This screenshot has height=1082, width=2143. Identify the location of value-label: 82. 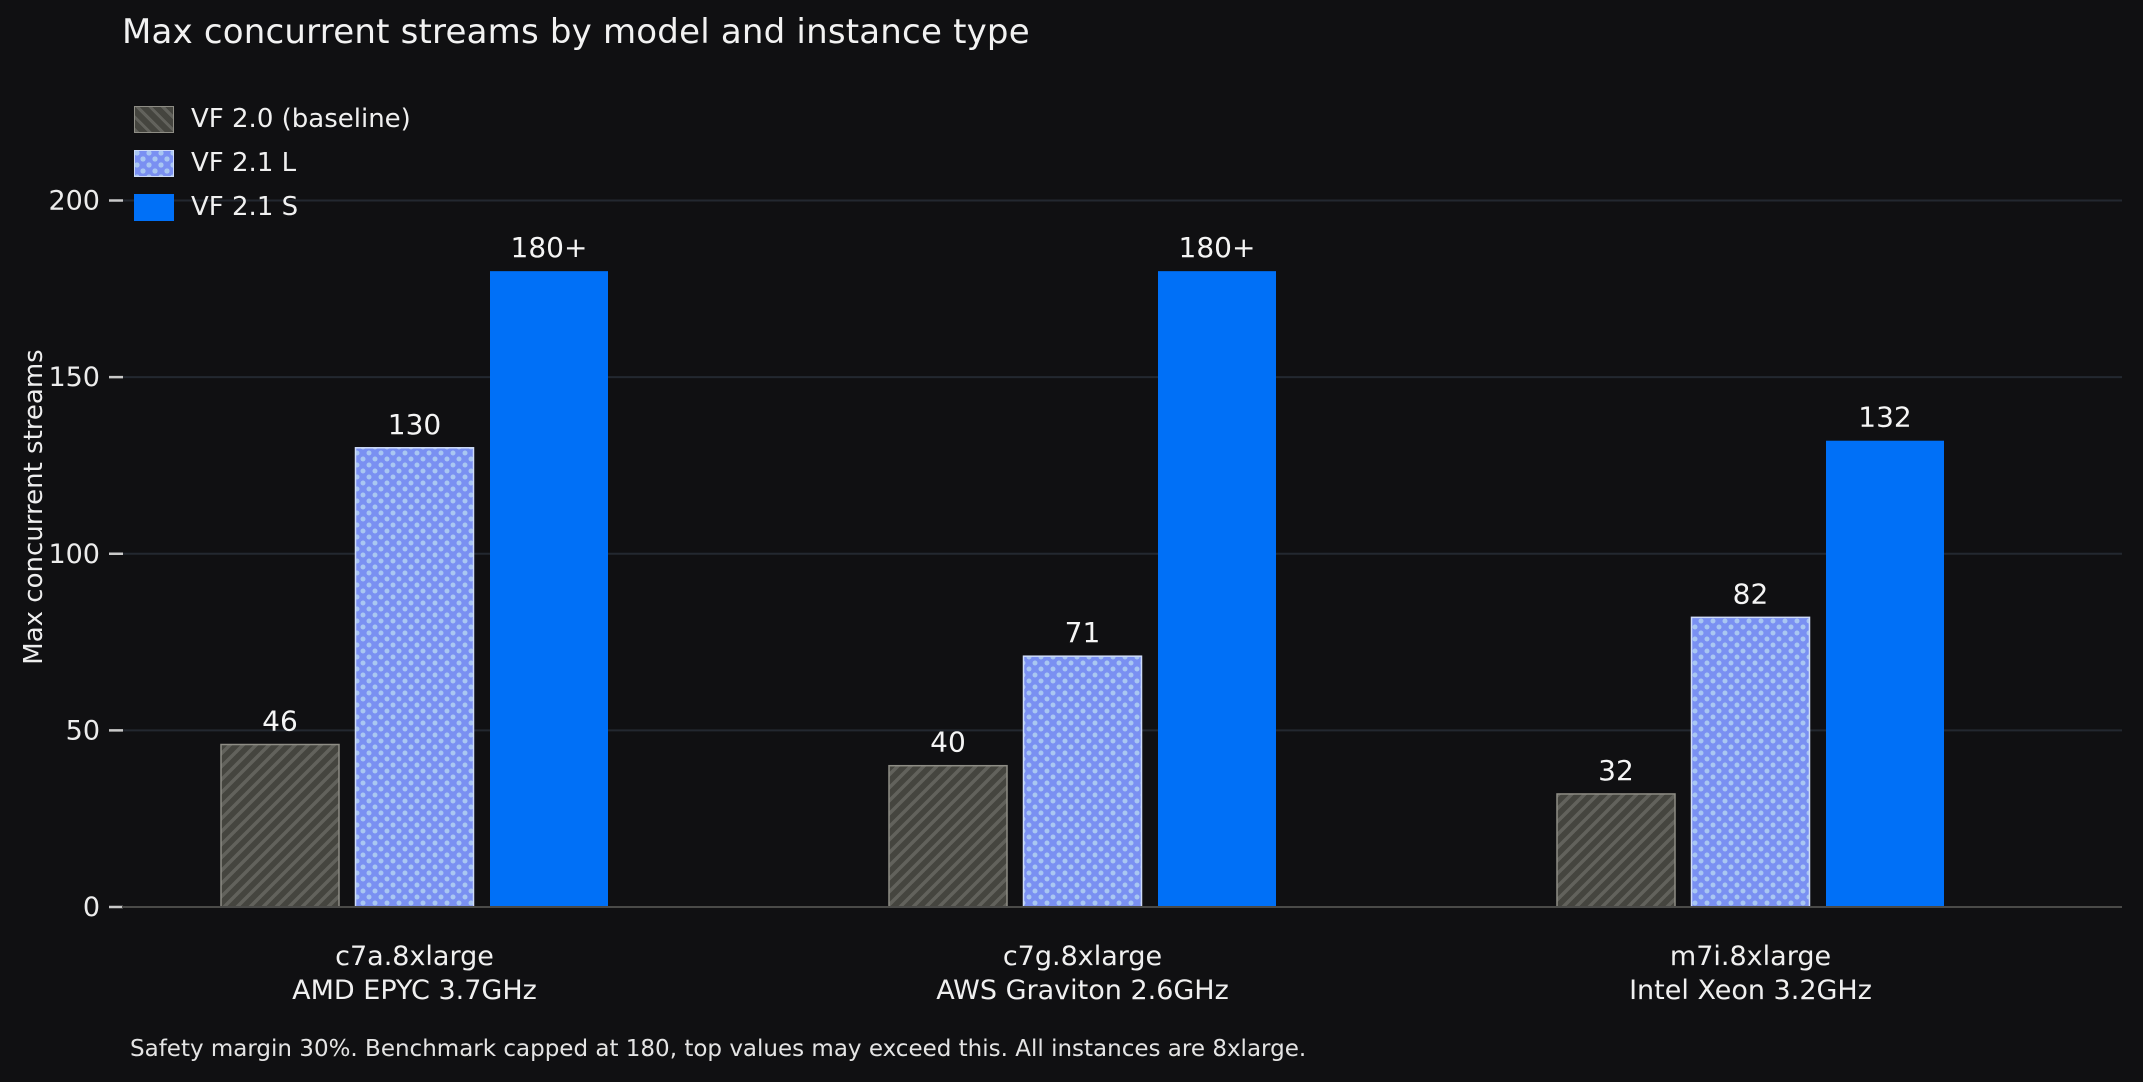
(1751, 593).